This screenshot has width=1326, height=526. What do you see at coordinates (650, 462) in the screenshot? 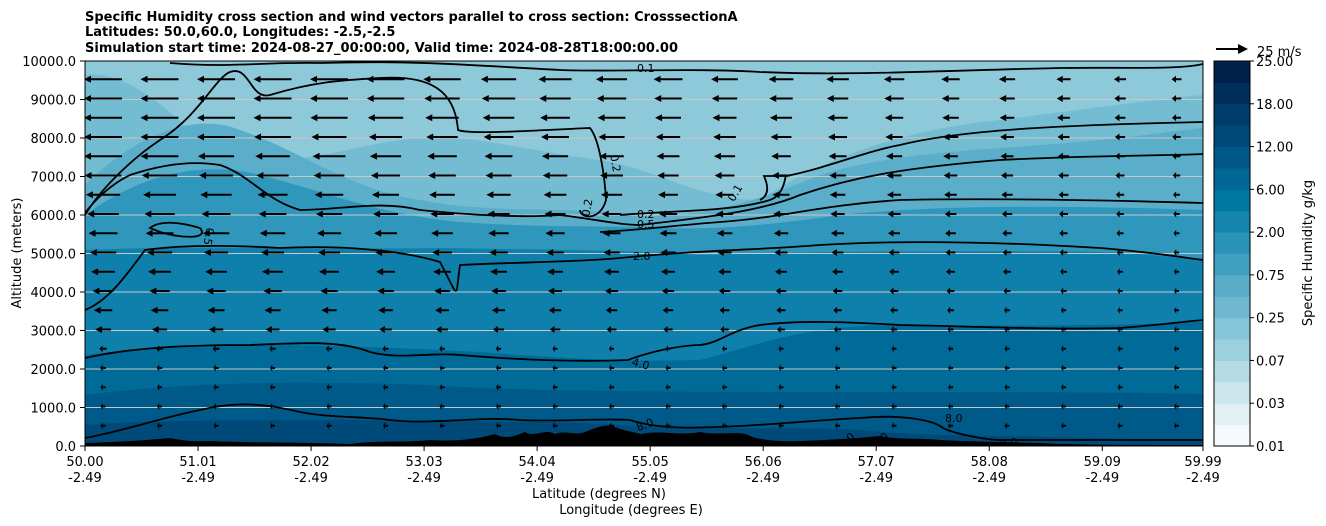
I see `x-tick-label-lat: 55.05` at bounding box center [650, 462].